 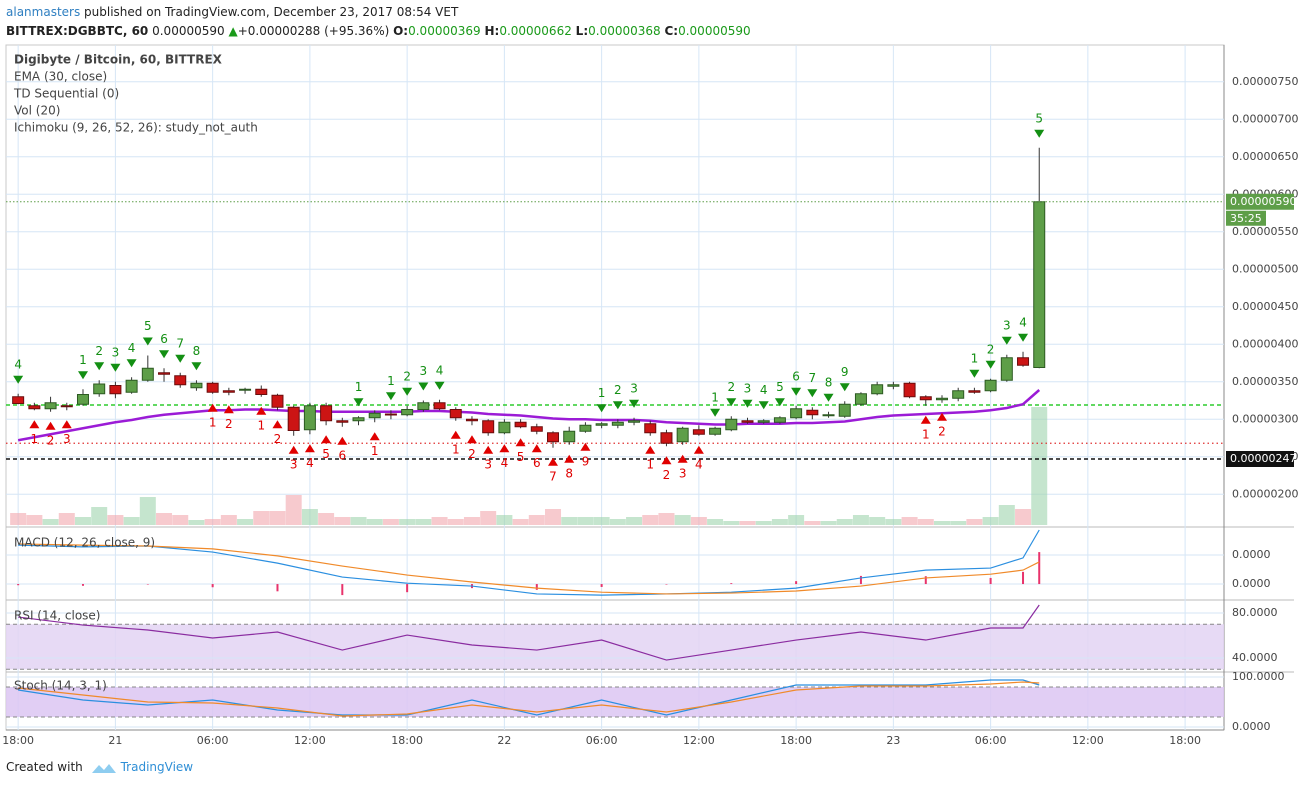 What do you see at coordinates (991, 740) in the screenshot?
I see `x-tick-label: 06:00` at bounding box center [991, 740].